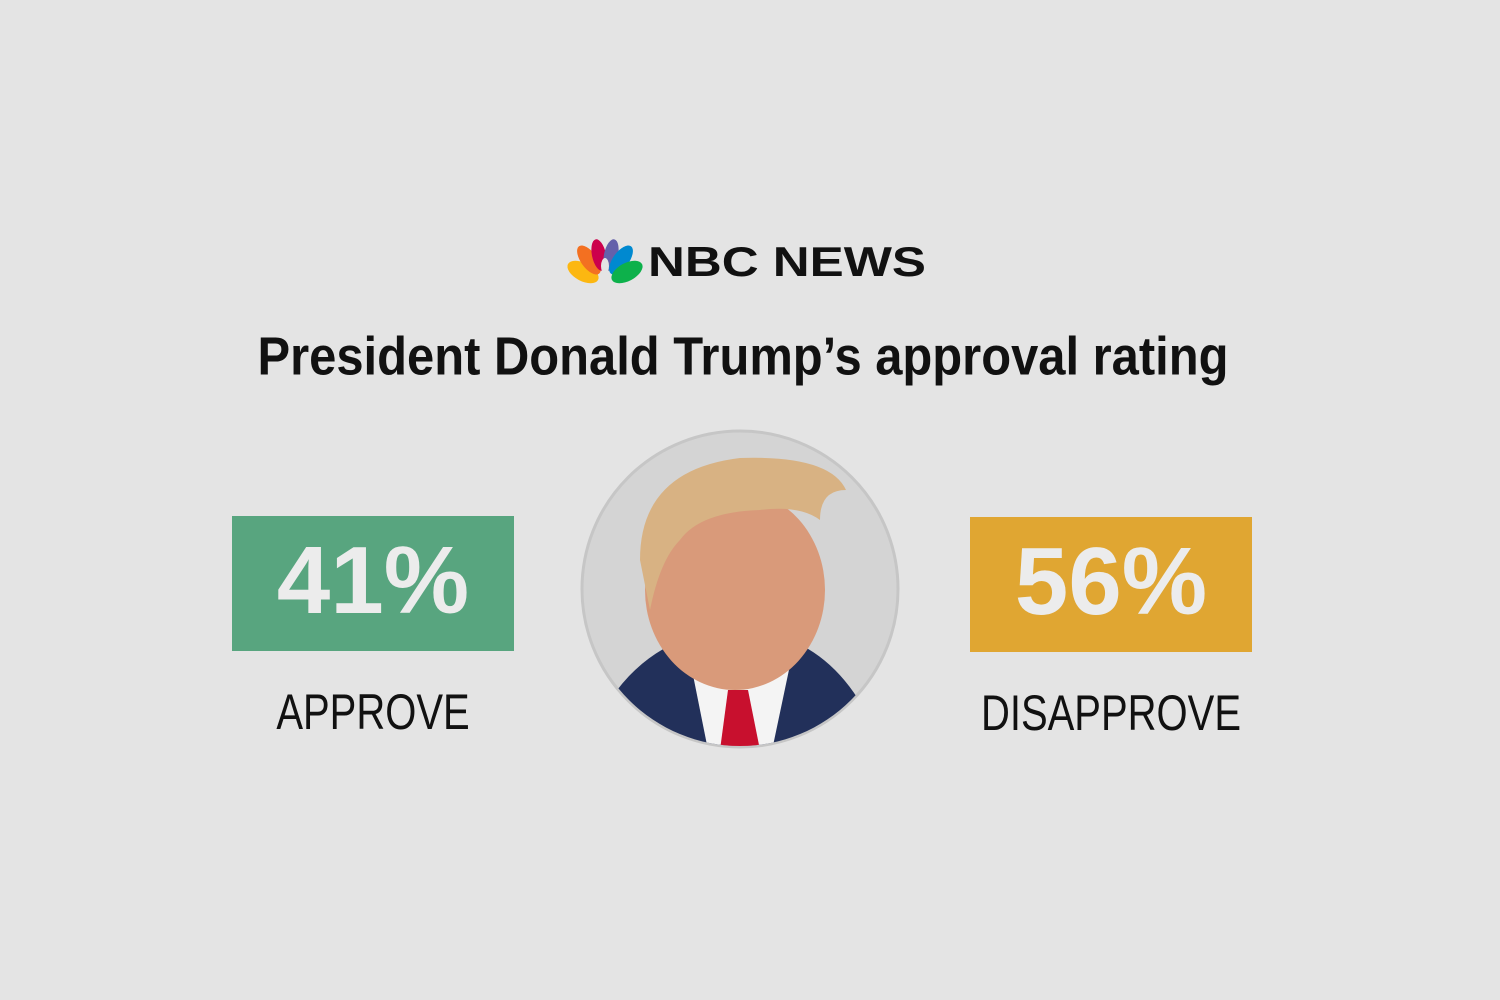 The image size is (1500, 1000). What do you see at coordinates (743, 356) in the screenshot?
I see `title: President Donald Trump’s approval rating` at bounding box center [743, 356].